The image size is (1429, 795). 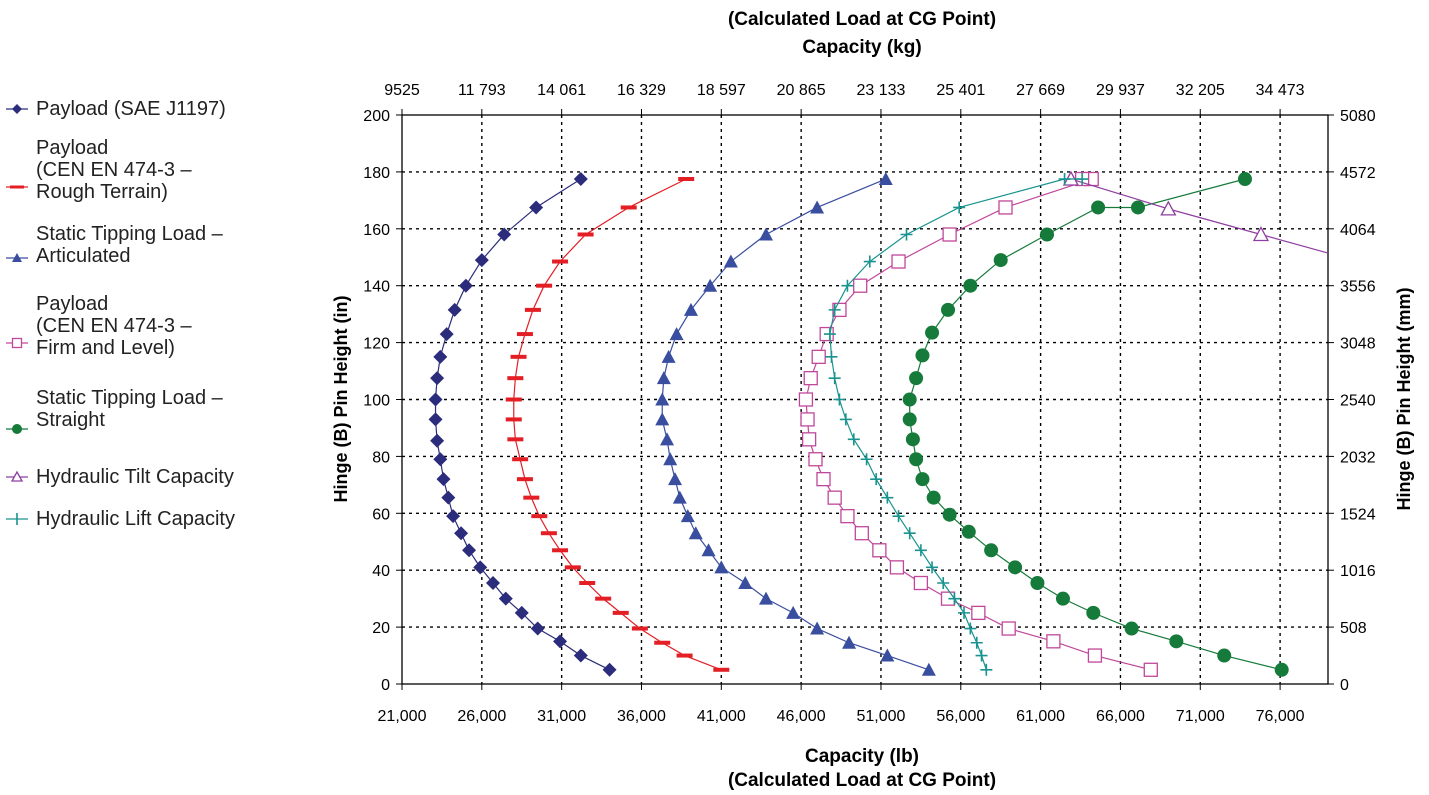 I want to click on x2-tick-label: 16 329, so click(x=641, y=90).